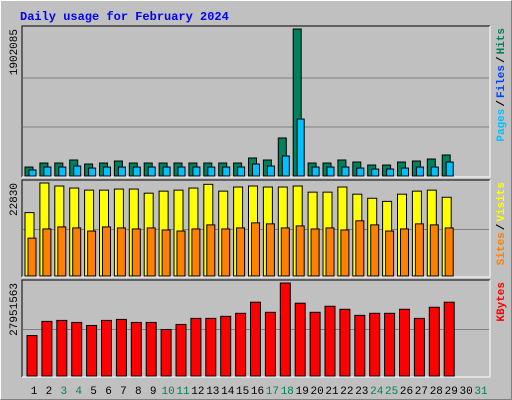 The width and height of the screenshot is (512, 400). I want to click on x-tick-label: 7, so click(123, 392).